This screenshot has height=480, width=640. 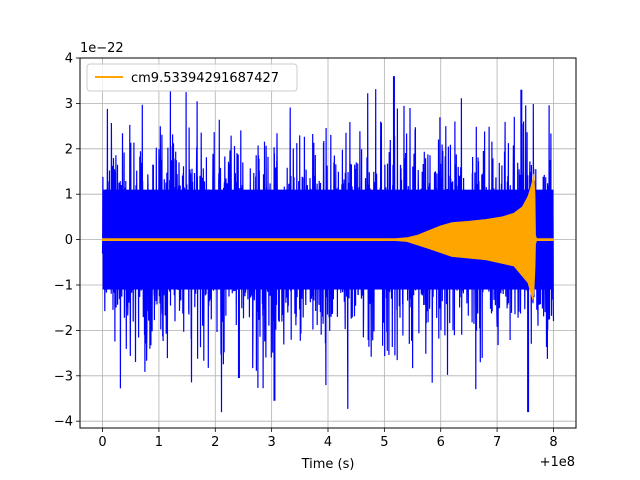 What do you see at coordinates (69, 195) in the screenshot?
I see `y-tick-label: 1` at bounding box center [69, 195].